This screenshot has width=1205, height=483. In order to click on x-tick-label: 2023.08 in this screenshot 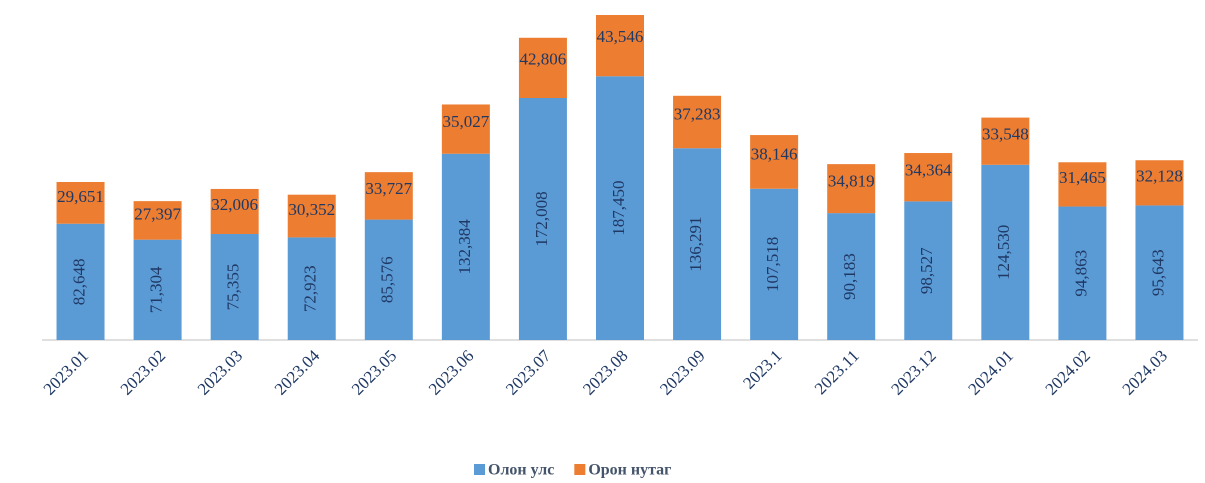, I will do `click(605, 372)`.